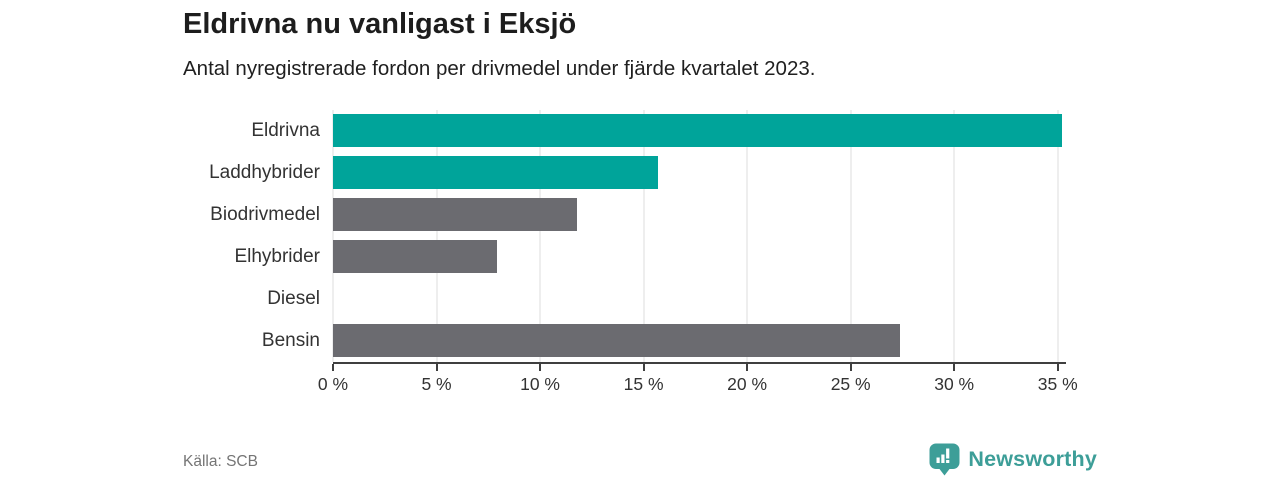  Describe the element at coordinates (220, 461) in the screenshot. I see `source-note: Källa: SCB` at that location.